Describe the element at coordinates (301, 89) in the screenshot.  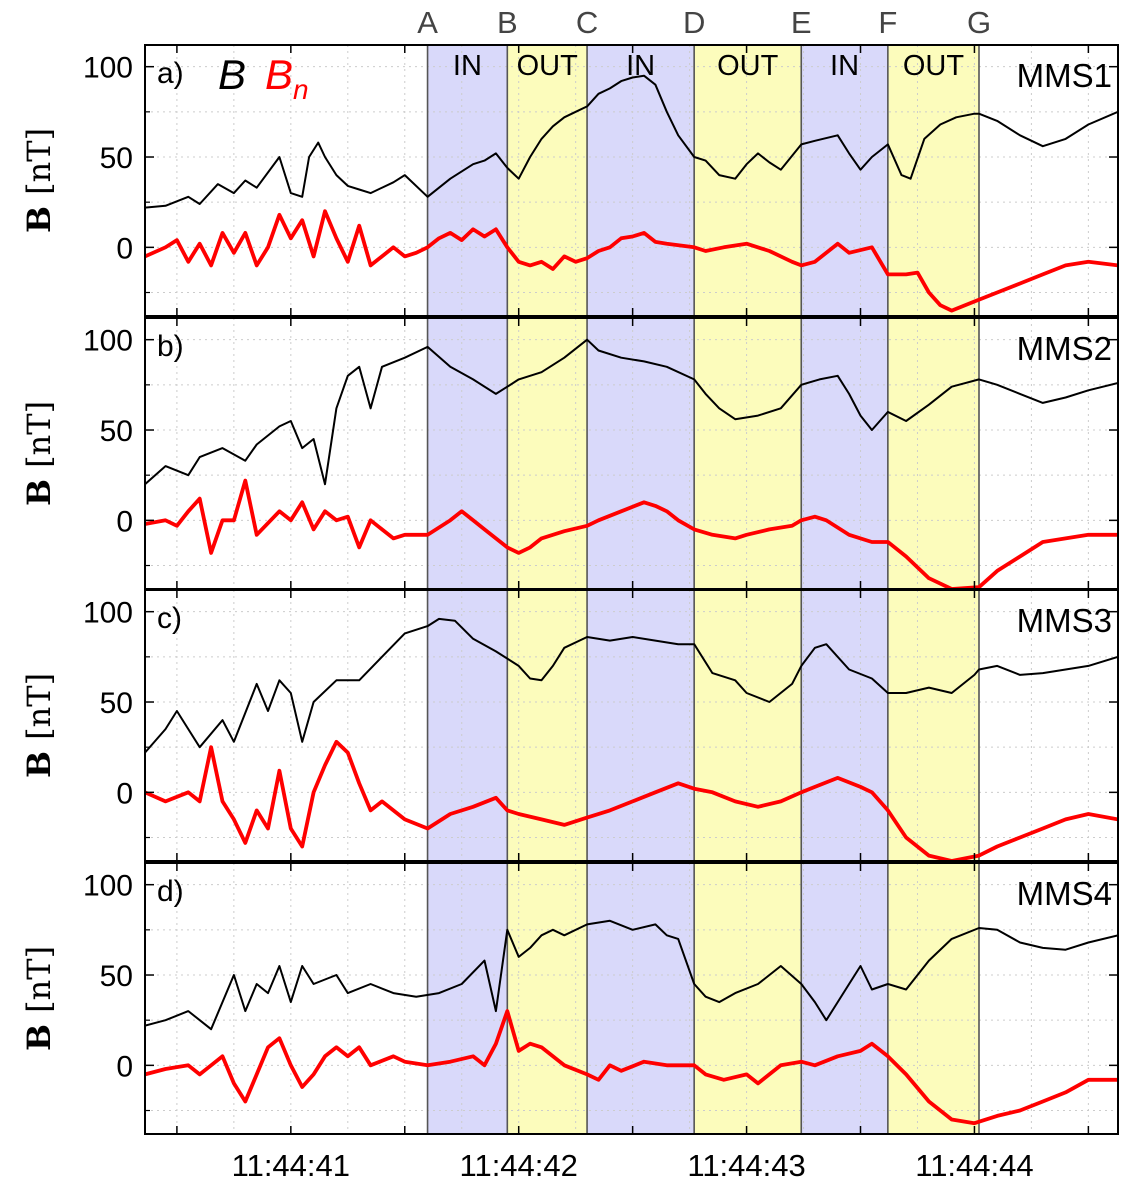
I see `legend-bn-sub: n` at that location.